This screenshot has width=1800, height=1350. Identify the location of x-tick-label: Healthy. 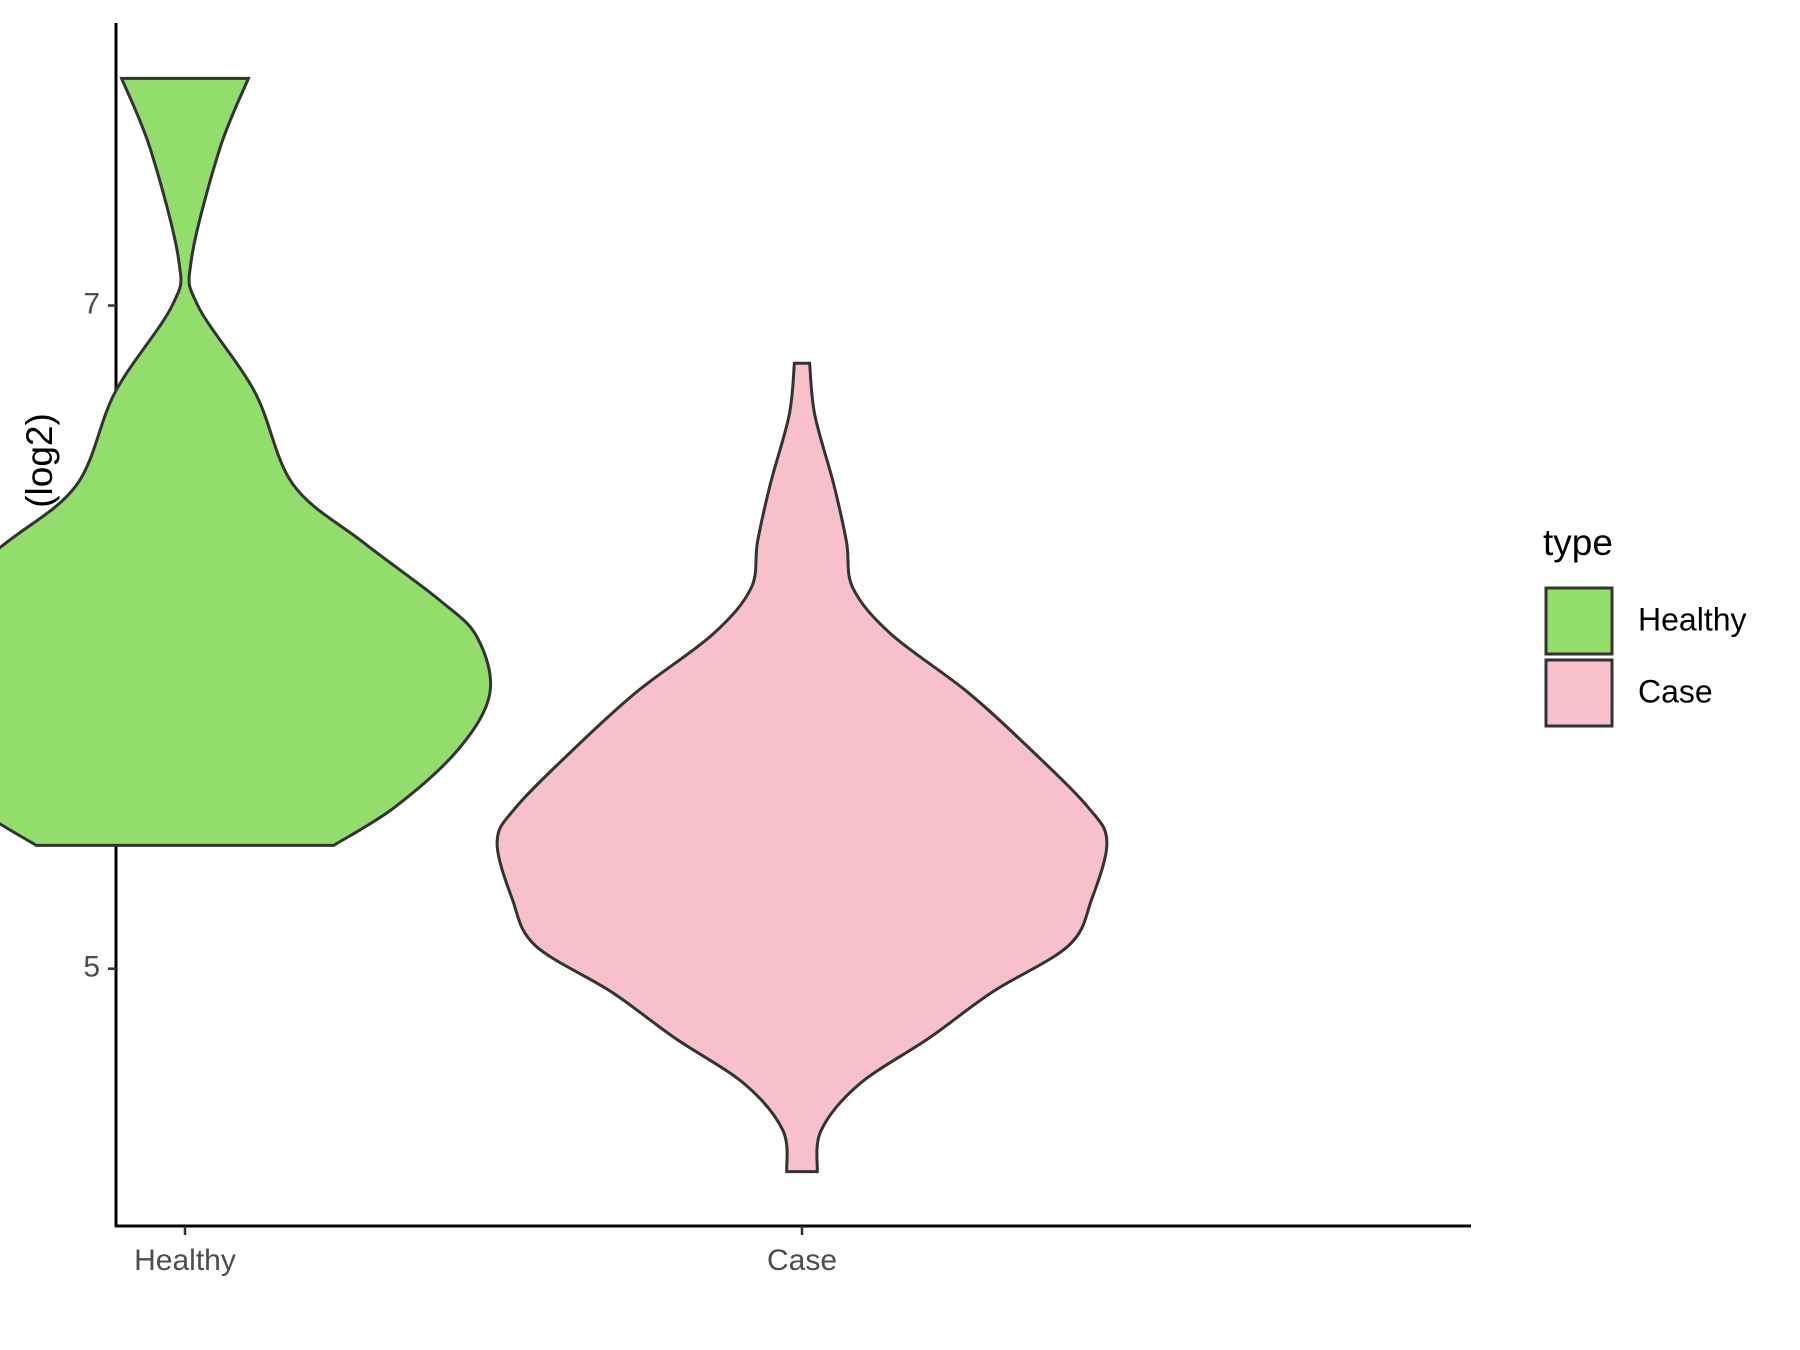
(185, 1260).